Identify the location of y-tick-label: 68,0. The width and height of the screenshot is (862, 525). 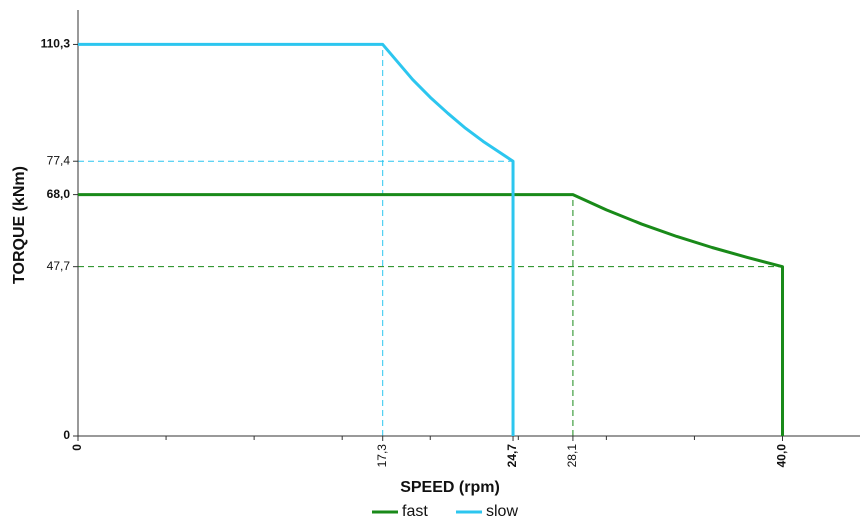
(59, 194).